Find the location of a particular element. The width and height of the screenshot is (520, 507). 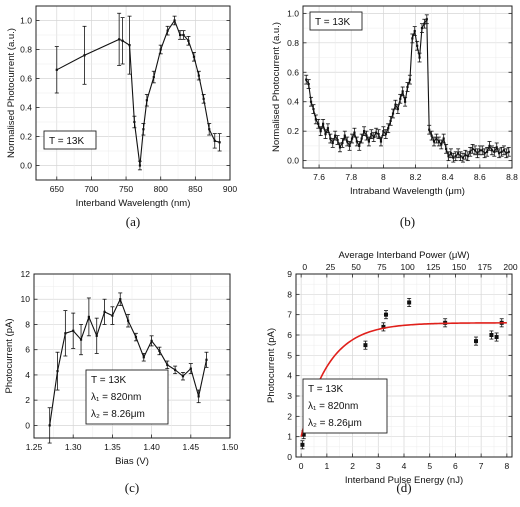

y-tick-label: 0.6 is located at coordinates (293, 72).